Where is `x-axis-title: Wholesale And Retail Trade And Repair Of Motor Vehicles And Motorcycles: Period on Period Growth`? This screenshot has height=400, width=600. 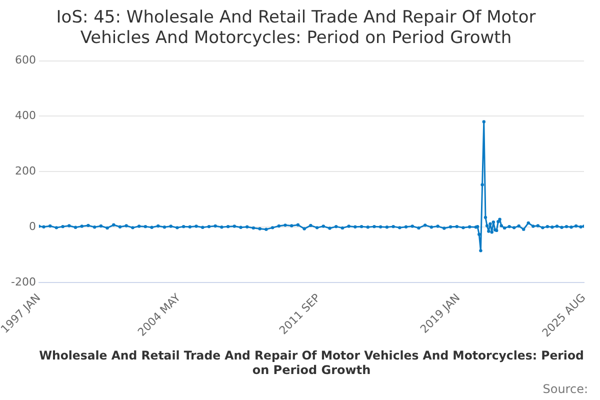
x-axis-title: Wholesale And Retail Trade And Repair Of Motor Vehicles And Motorcycles: Period on Period Growth is located at coordinates (311, 362).